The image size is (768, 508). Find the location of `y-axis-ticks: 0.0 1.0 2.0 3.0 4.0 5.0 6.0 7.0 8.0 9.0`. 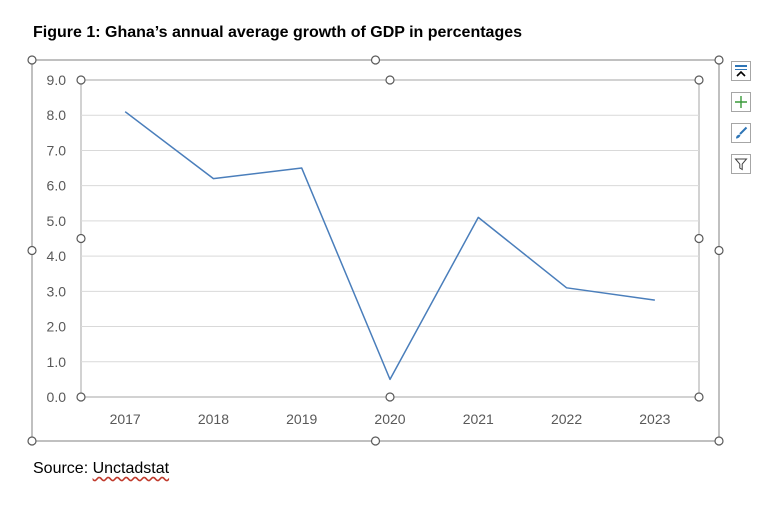

y-axis-ticks: 0.0 1.0 2.0 3.0 4.0 5.0 6.0 7.0 8.0 9.0 is located at coordinates (57, 238).